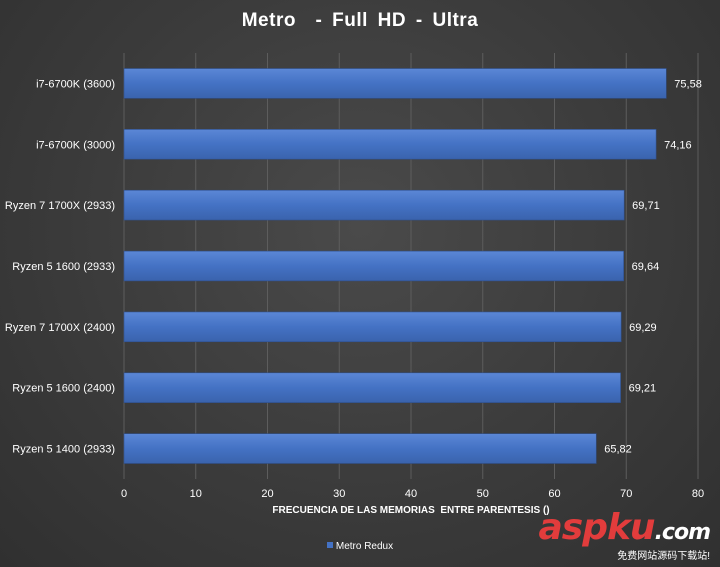 The height and width of the screenshot is (567, 720). Describe the element at coordinates (643, 389) in the screenshot. I see `data-label: 69,21` at that location.